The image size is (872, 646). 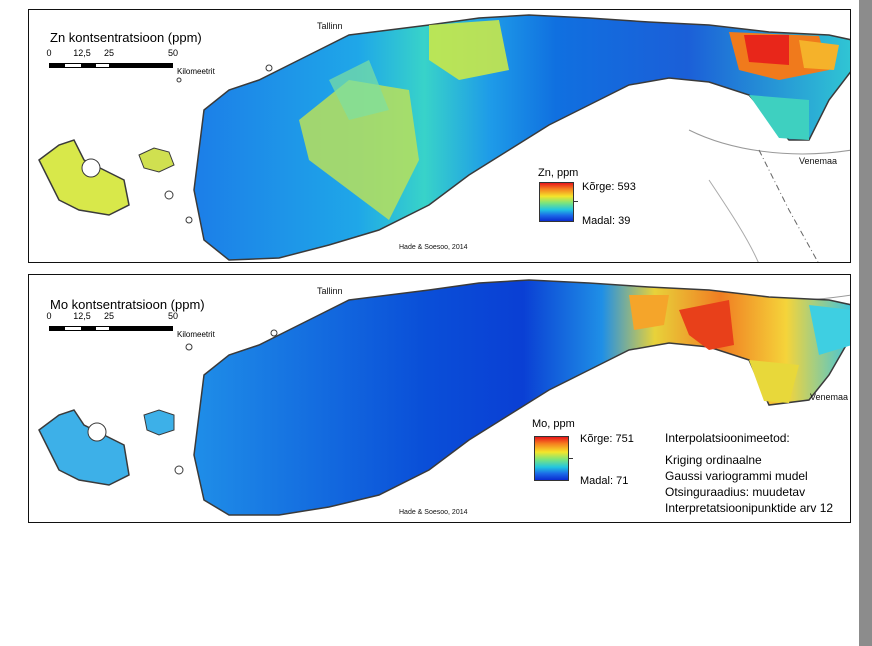 What do you see at coordinates (433, 512) in the screenshot?
I see `mo-credit: Hade & Soesoo, 2014` at bounding box center [433, 512].